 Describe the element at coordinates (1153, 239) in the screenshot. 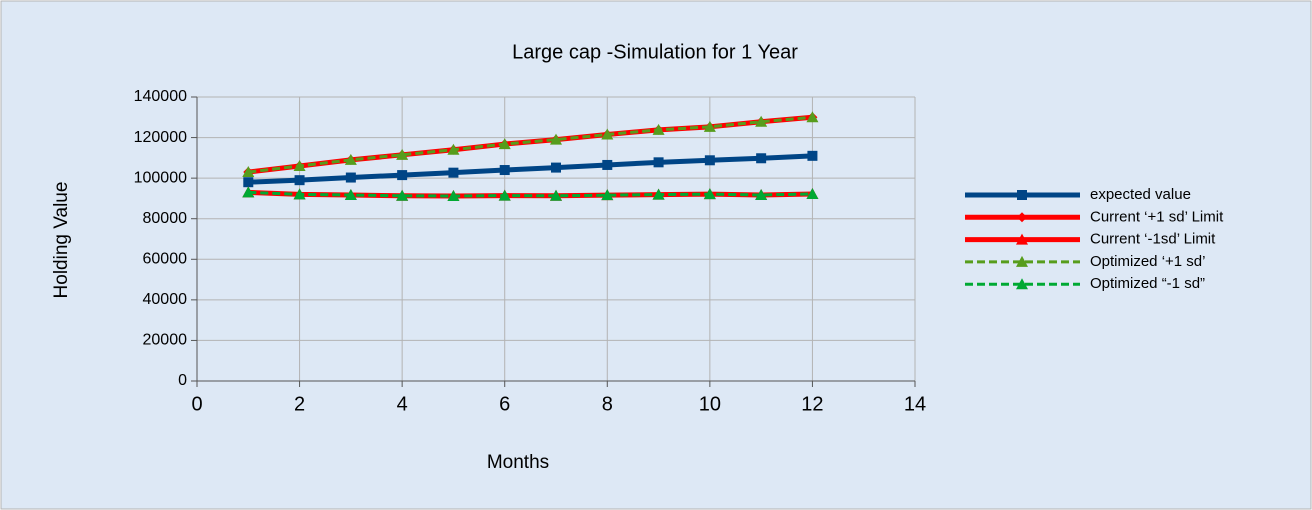

I see `legend-label: Current ‘-1sd’ Limit` at that location.